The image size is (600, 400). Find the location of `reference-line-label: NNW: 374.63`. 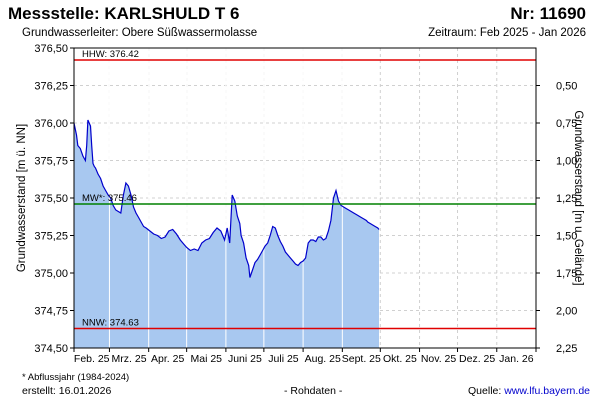

reference-line-label: NNW: 374.63 is located at coordinates (110, 323).